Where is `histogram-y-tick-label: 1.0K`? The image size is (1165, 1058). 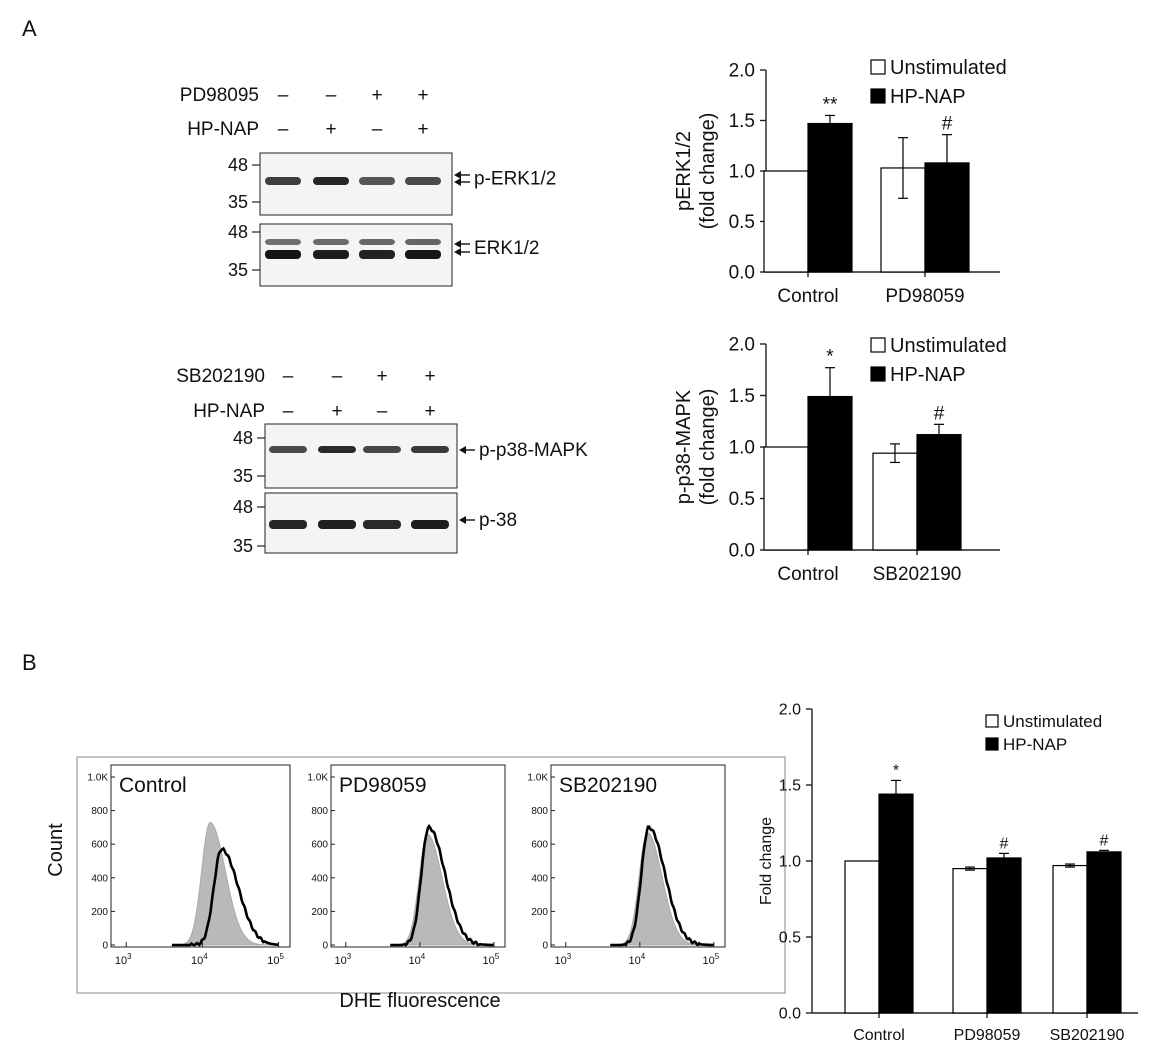 histogram-y-tick-label: 1.0K is located at coordinates (317, 778).